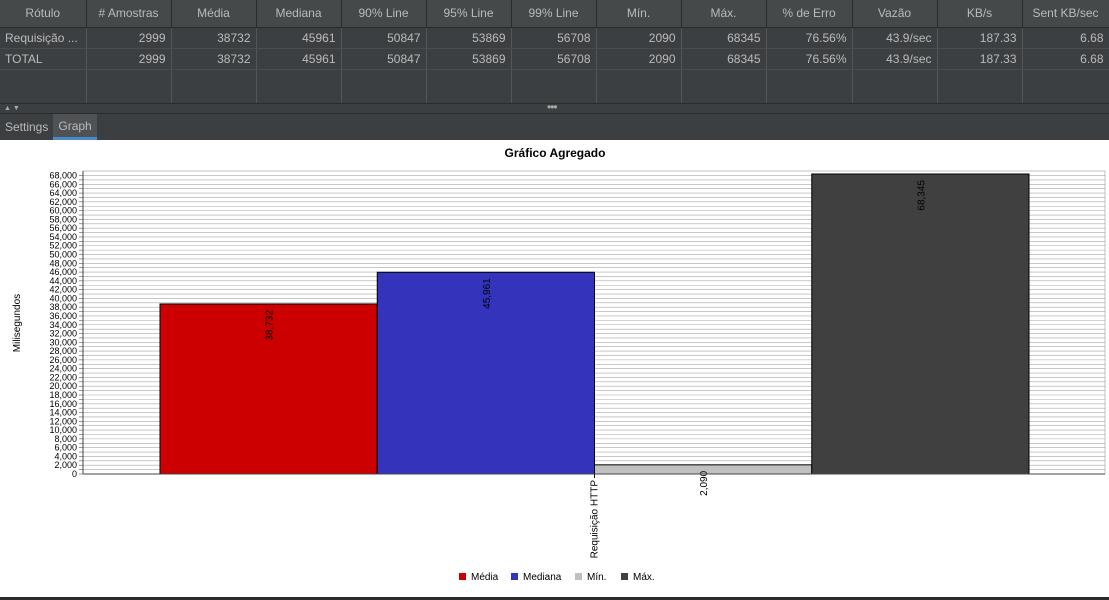 The image size is (1109, 600). I want to click on bar-value-label: 2,090, so click(704, 482).